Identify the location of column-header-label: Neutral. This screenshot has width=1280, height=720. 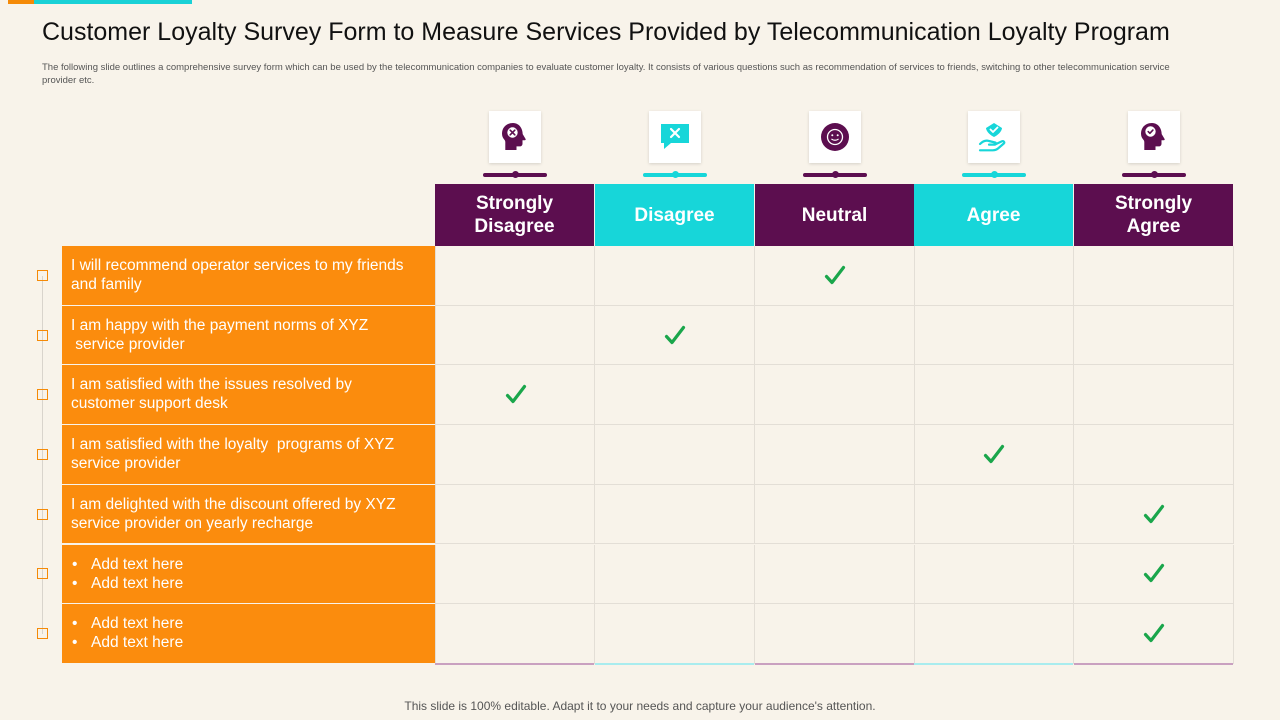
(834, 215).